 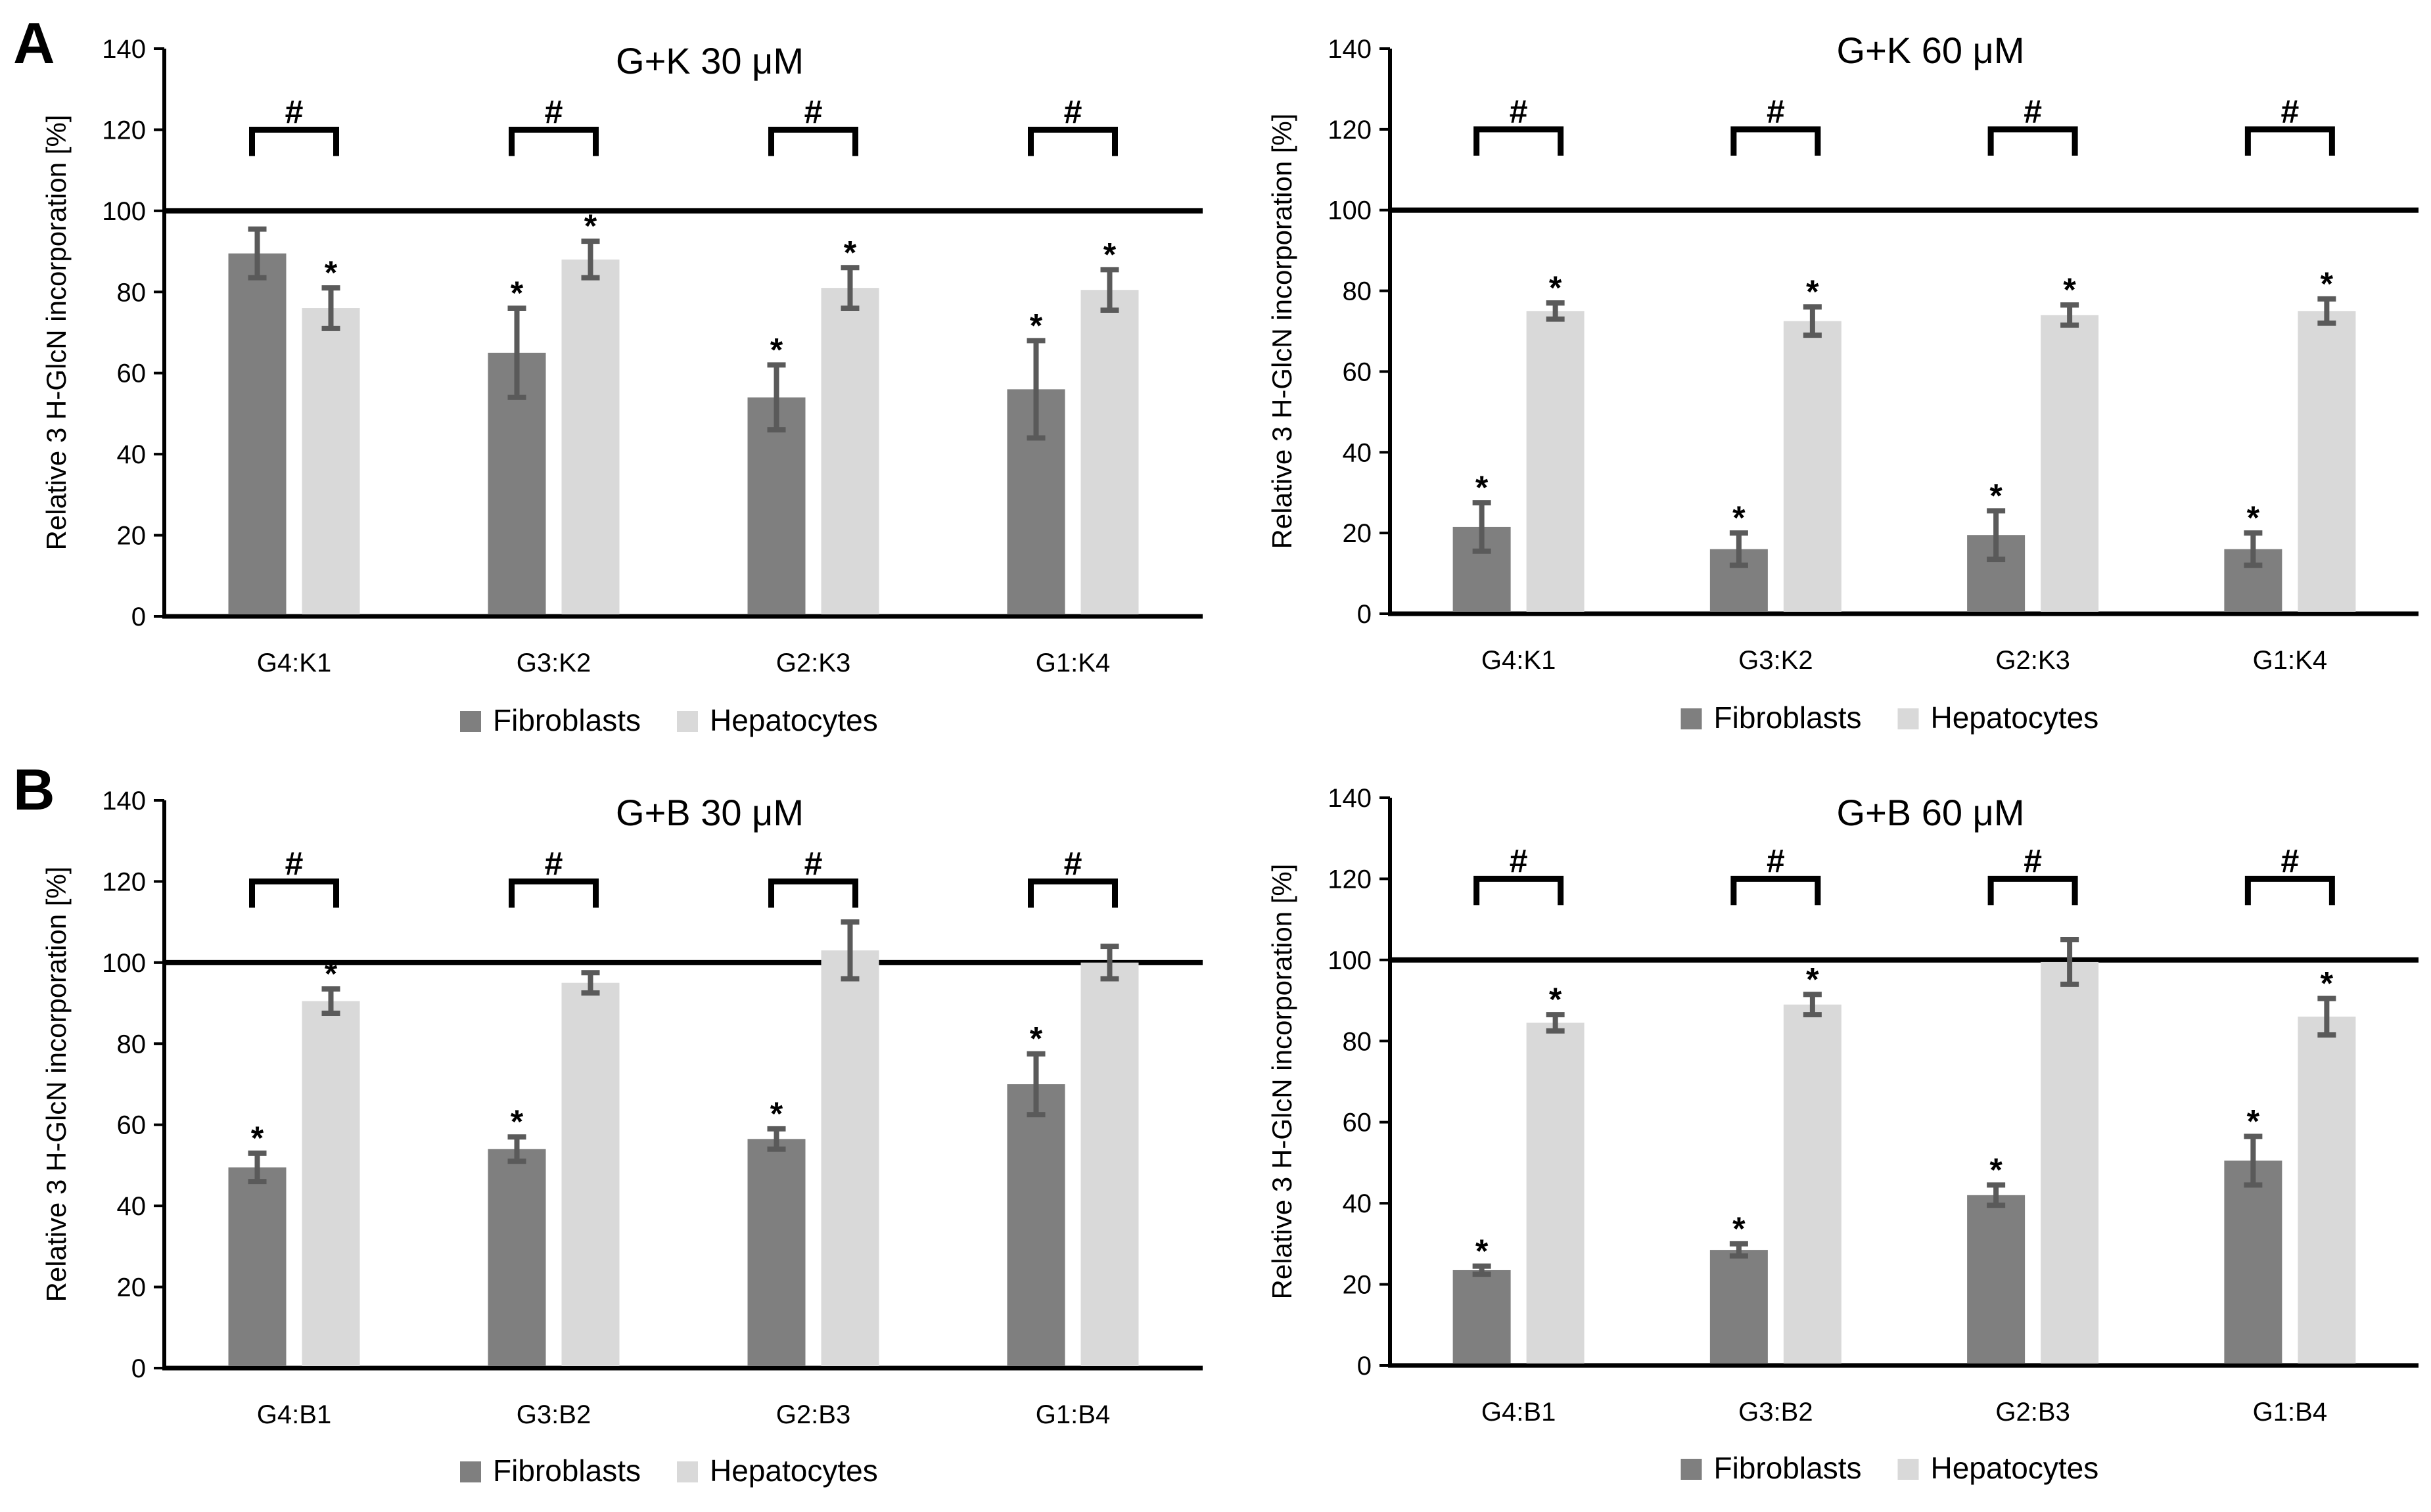 I want to click on chart-title: G+B 60 μM, so click(x=1931, y=812).